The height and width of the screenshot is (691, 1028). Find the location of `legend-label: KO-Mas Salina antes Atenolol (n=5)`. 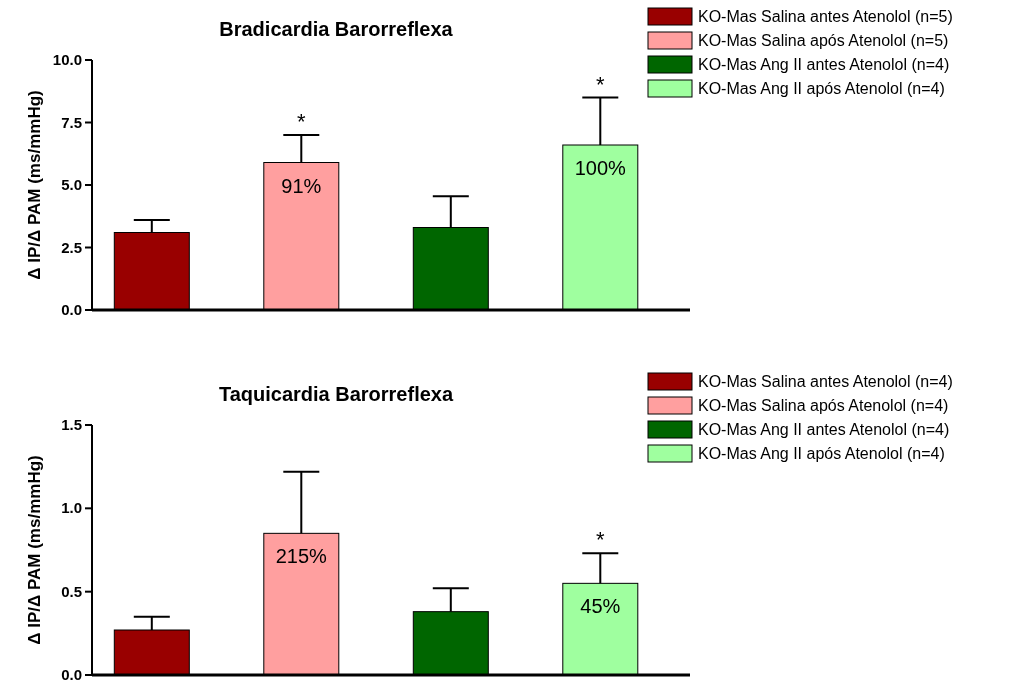

legend-label: KO-Mas Salina antes Atenolol (n=5) is located at coordinates (825, 16).